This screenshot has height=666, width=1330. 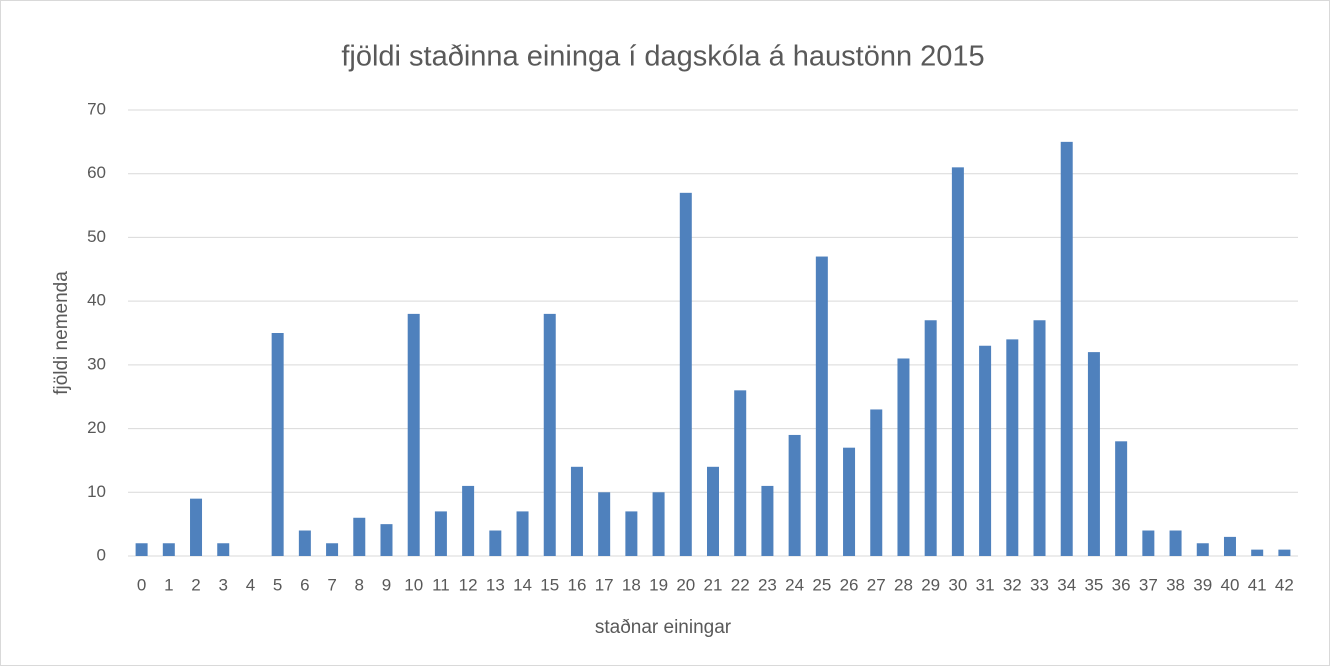 I want to click on x-axis-label: staðnar einingar, so click(x=663, y=627).